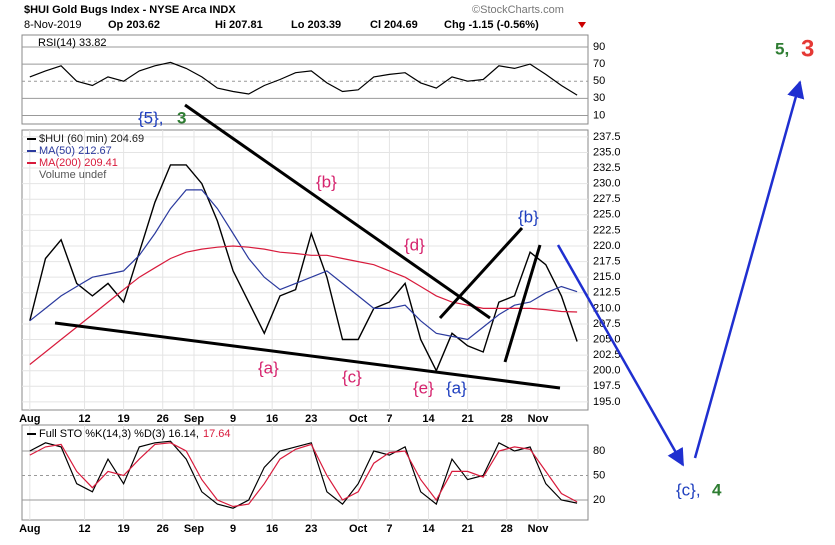 This screenshot has height=545, width=835. I want to click on y-tick-label: 197.5, so click(607, 386).